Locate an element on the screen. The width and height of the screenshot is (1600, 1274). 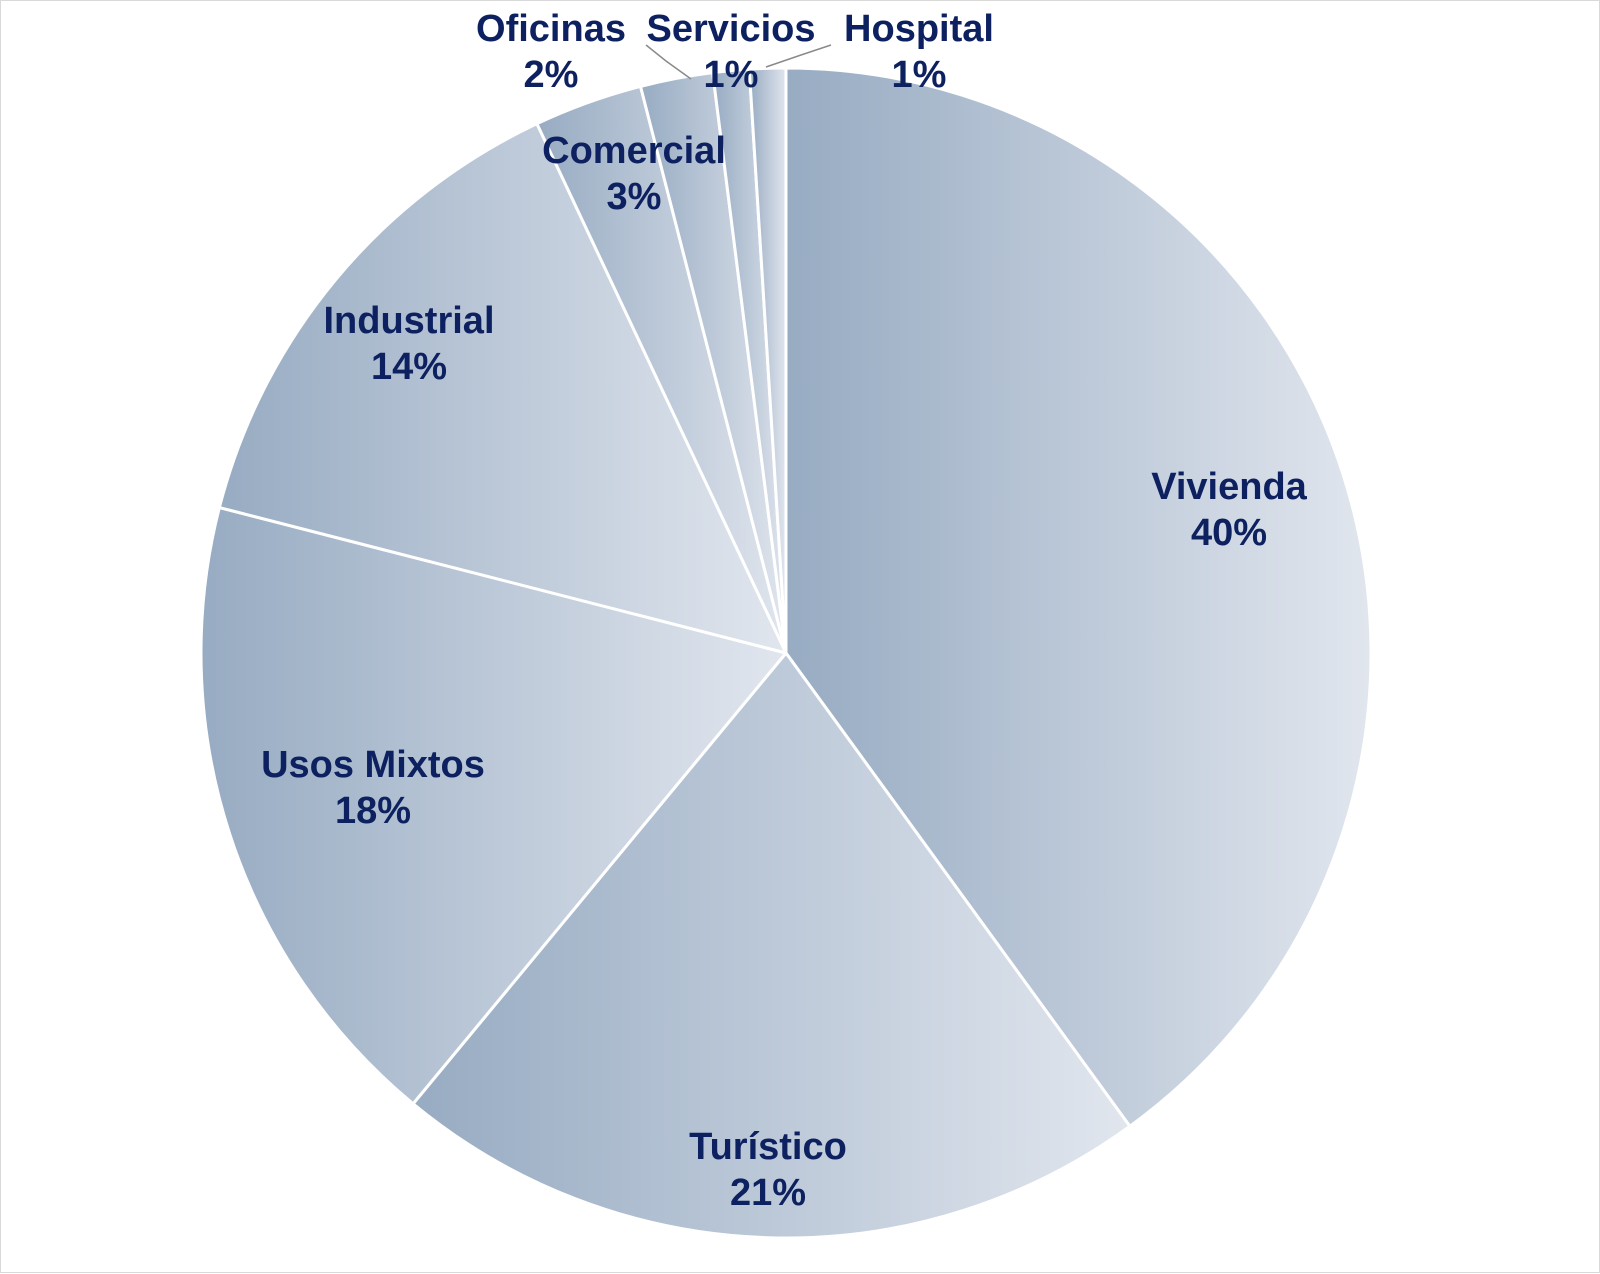
slice-label-industrial: Industrial 14% is located at coordinates (408, 344).